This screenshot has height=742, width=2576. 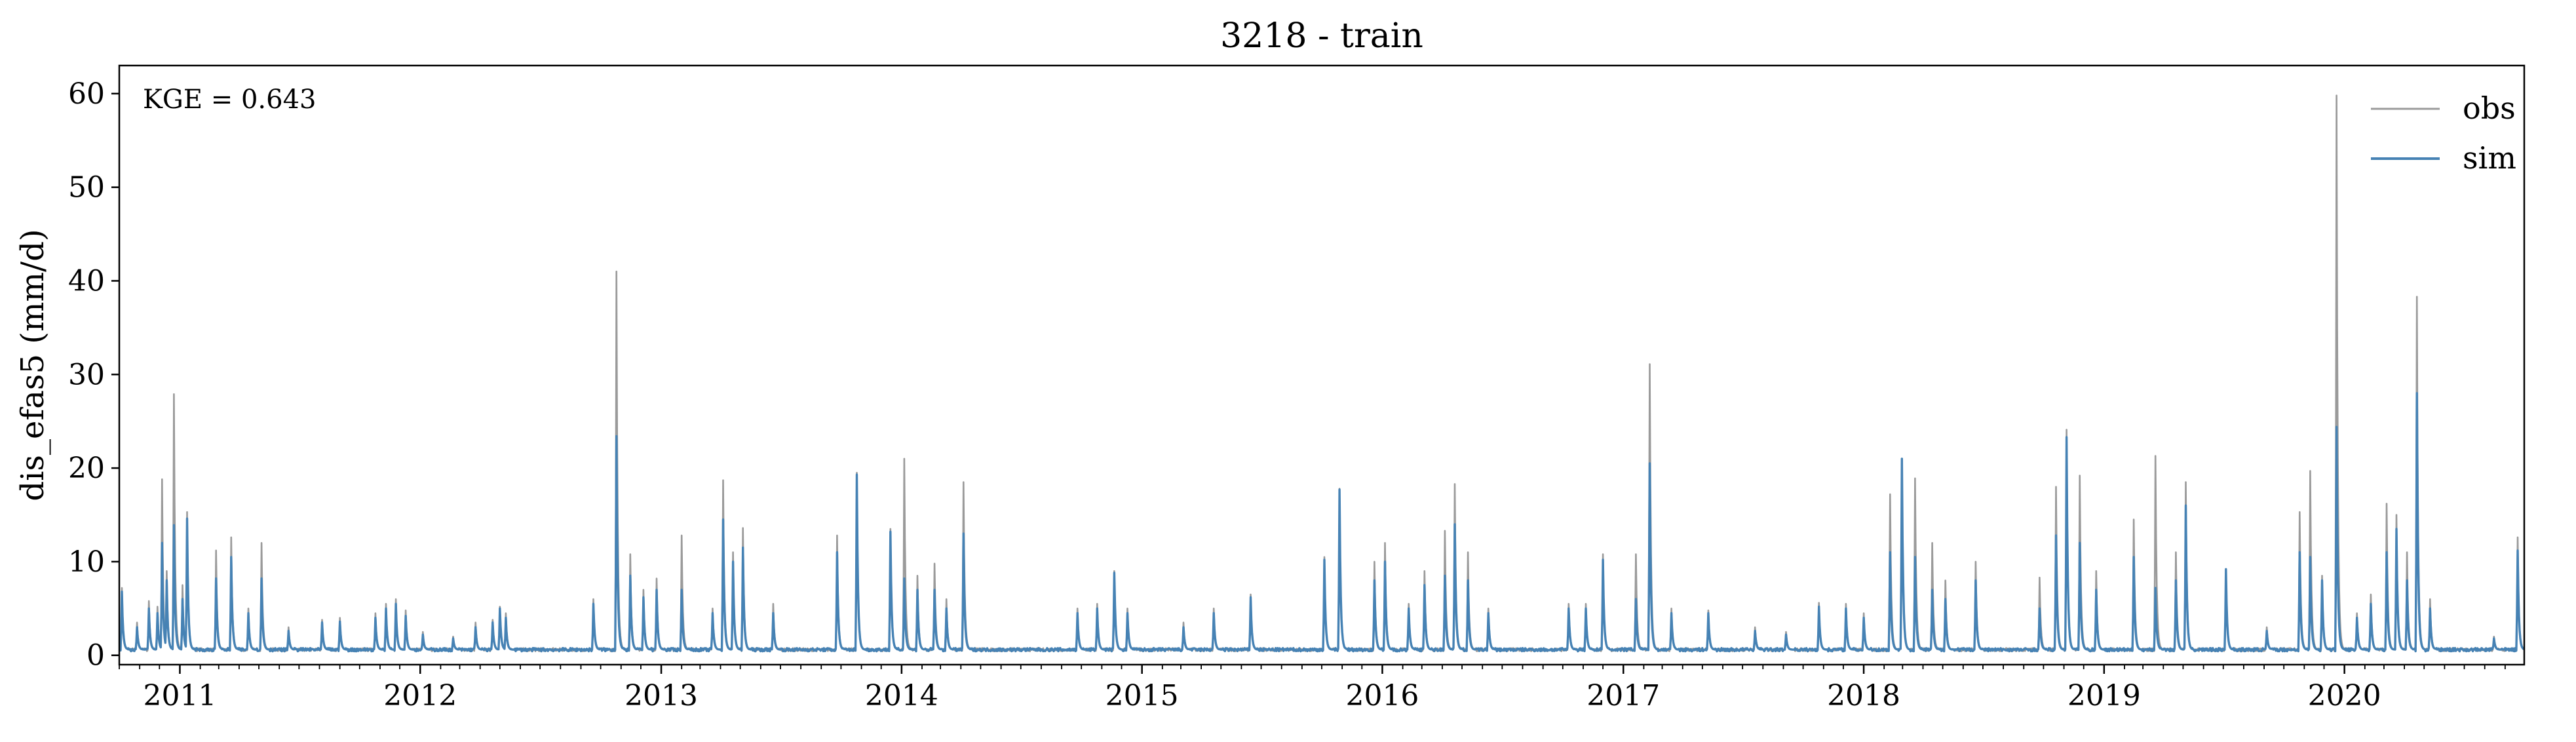 What do you see at coordinates (901, 696) in the screenshot?
I see `x-tick-label: 2014` at bounding box center [901, 696].